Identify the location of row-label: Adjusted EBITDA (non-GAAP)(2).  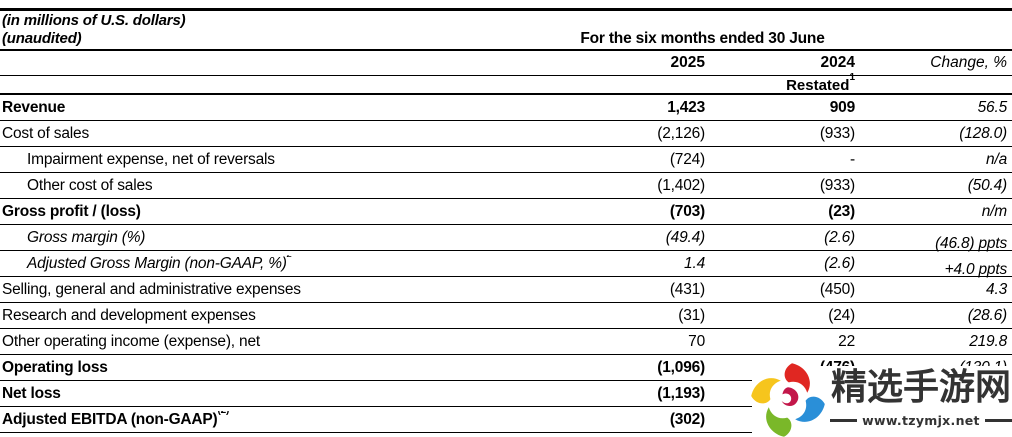
(280, 420).